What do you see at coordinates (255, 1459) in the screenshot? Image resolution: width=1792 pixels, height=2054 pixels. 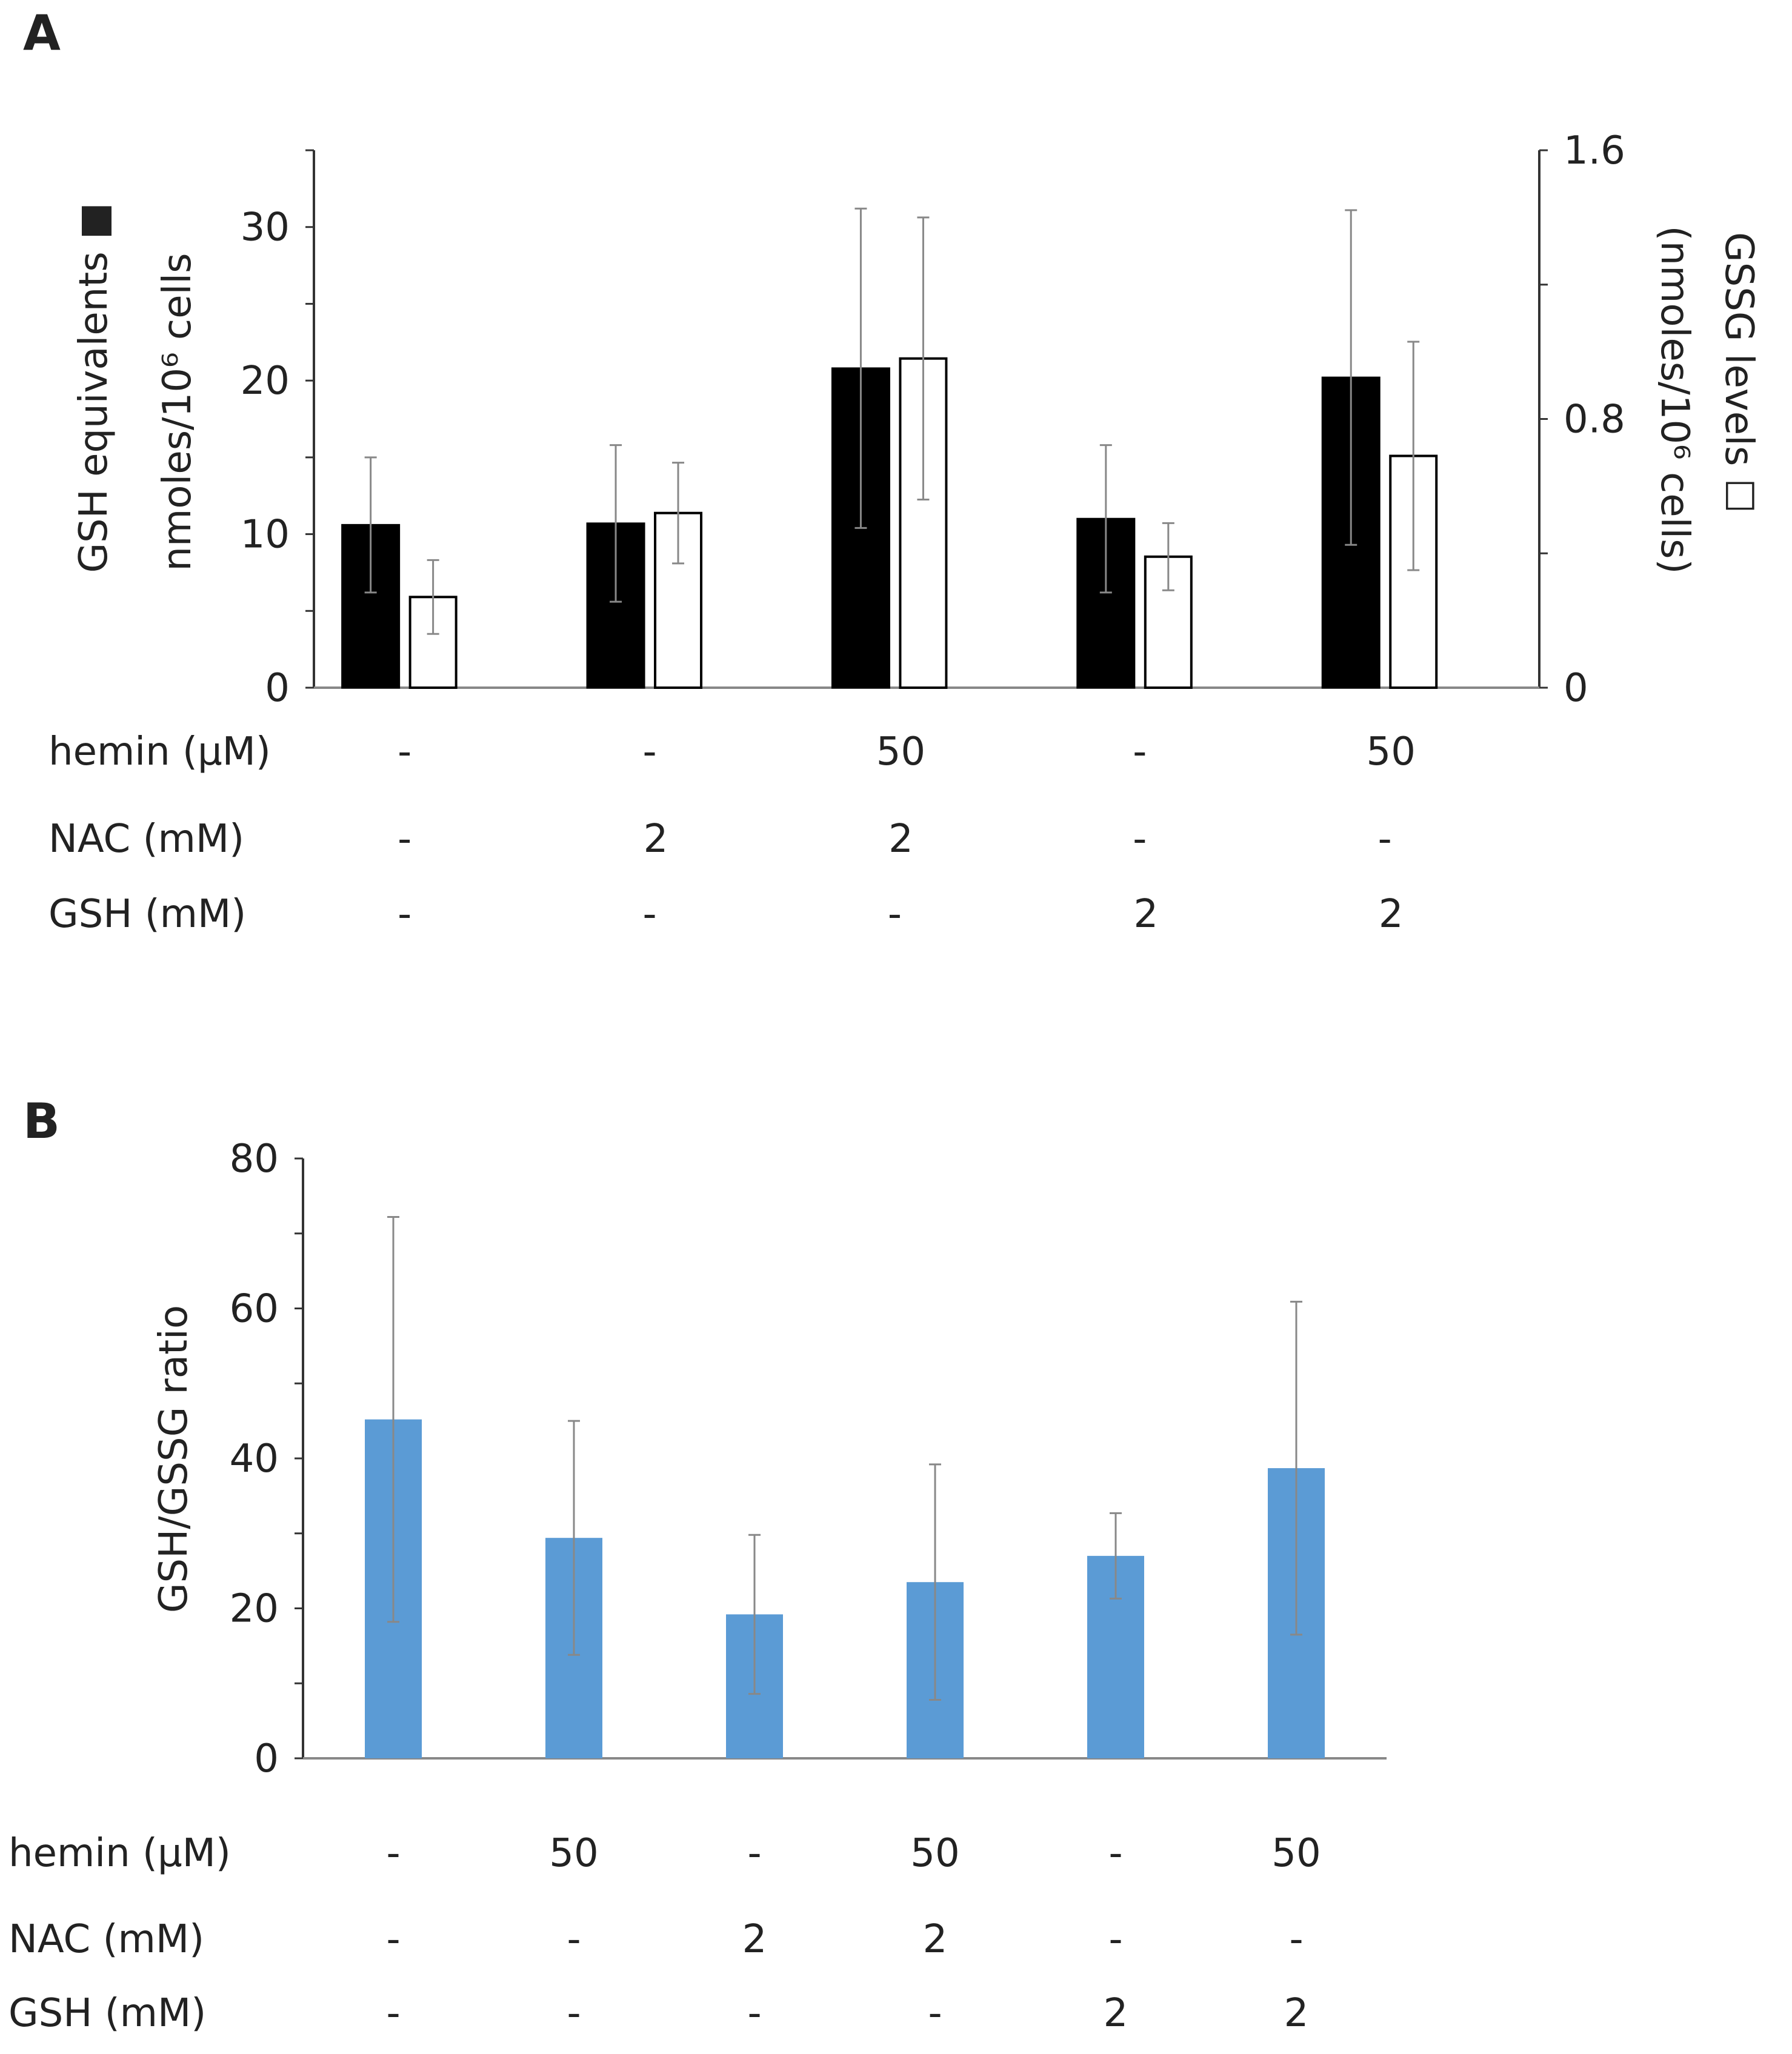 I see `panel-b-tick-label: 40` at bounding box center [255, 1459].